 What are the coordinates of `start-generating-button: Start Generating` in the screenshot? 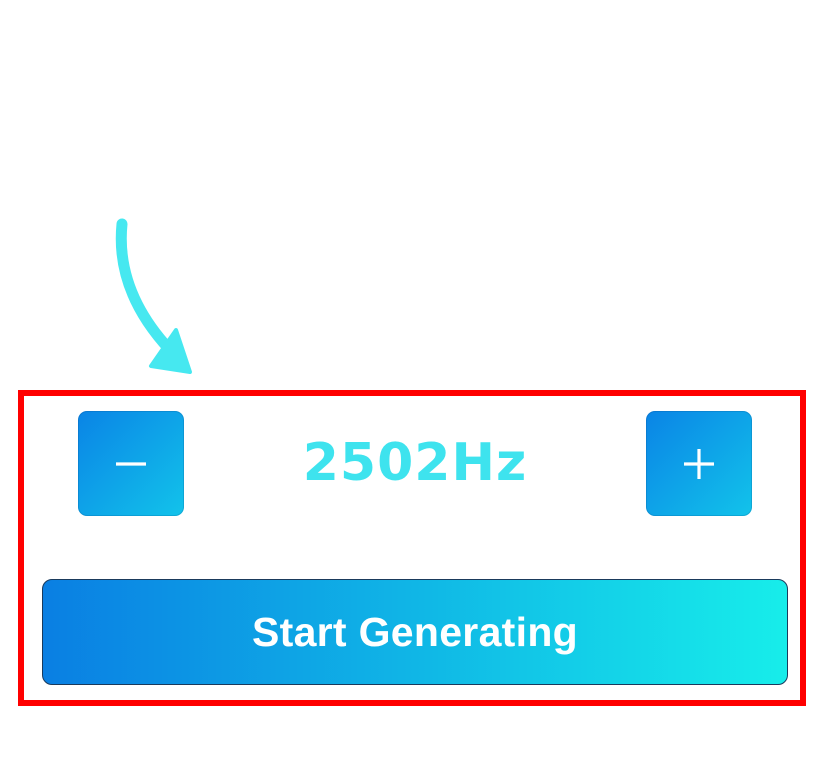 It's located at (415, 632).